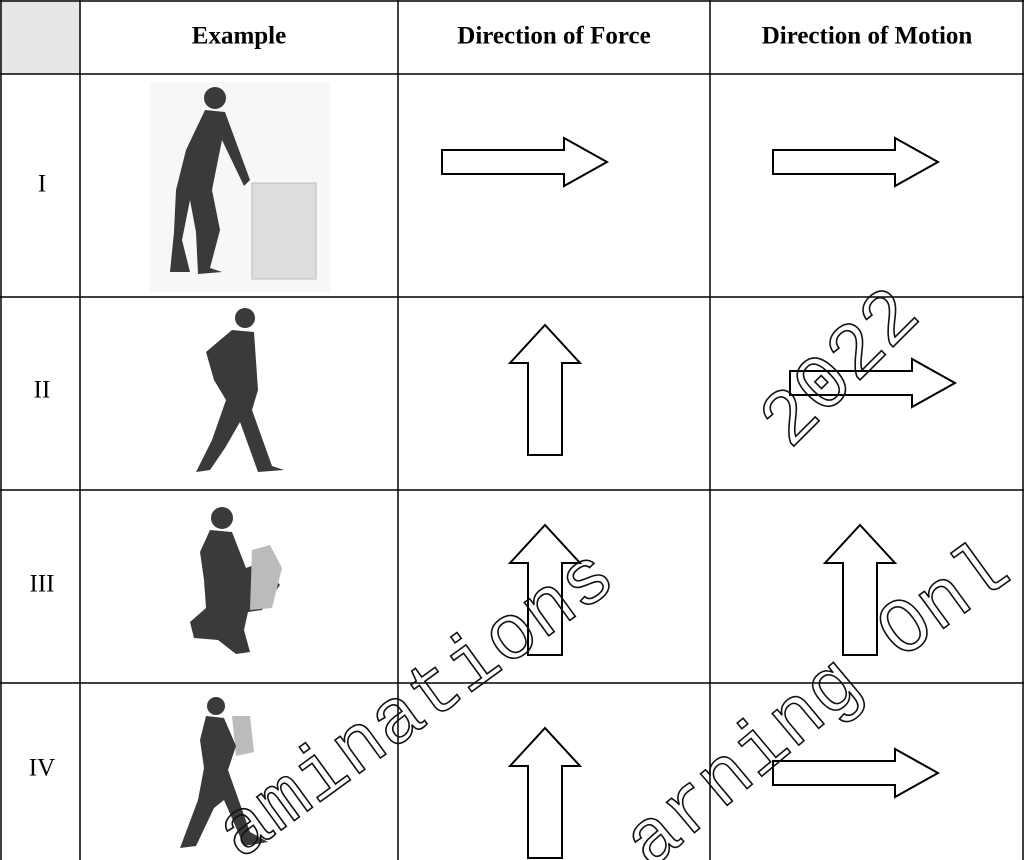 This screenshot has height=860, width=1024. What do you see at coordinates (42, 390) in the screenshot?
I see `row-label: II` at bounding box center [42, 390].